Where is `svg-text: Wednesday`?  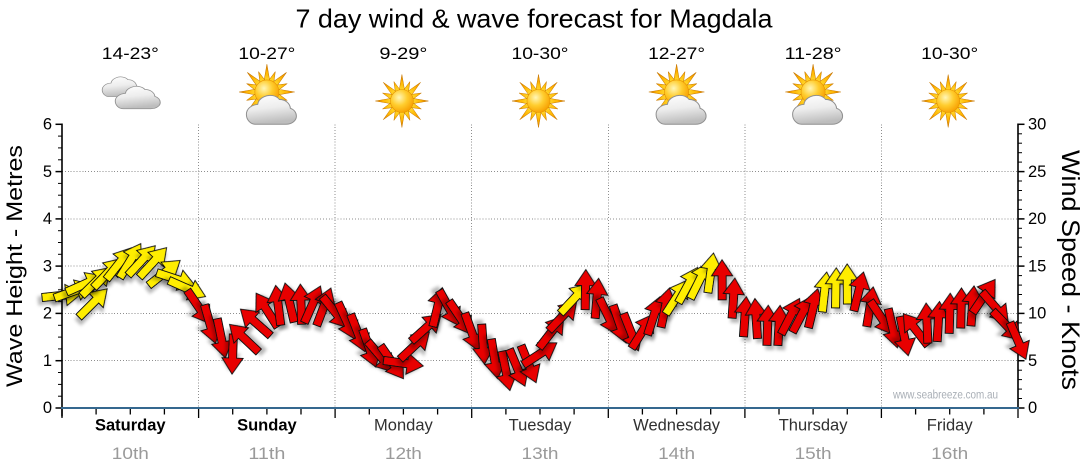
svg-text: Wednesday is located at coordinates (677, 426).